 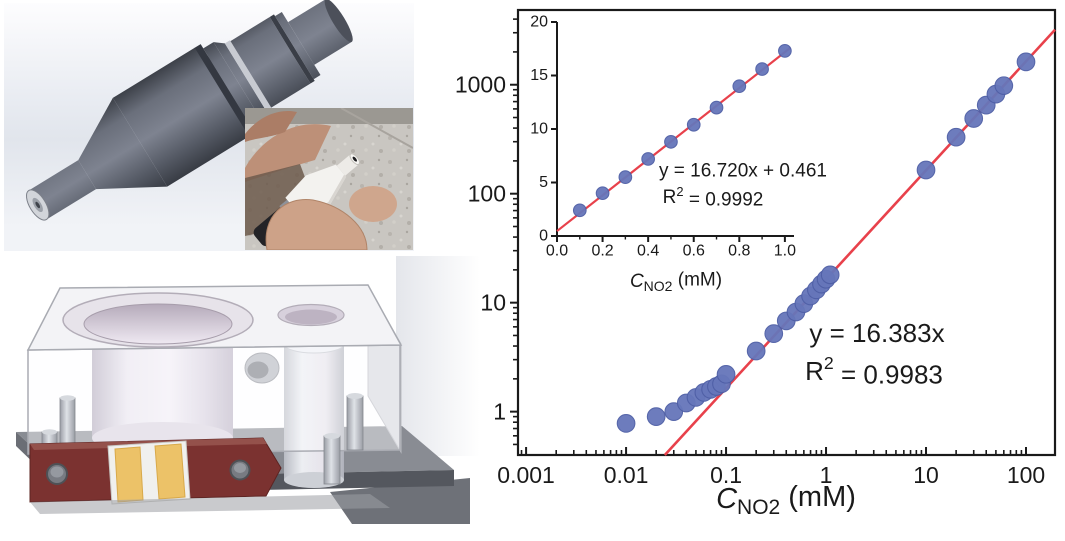 What do you see at coordinates (487, 194) in the screenshot?
I see `y-tick-label: 100` at bounding box center [487, 194].